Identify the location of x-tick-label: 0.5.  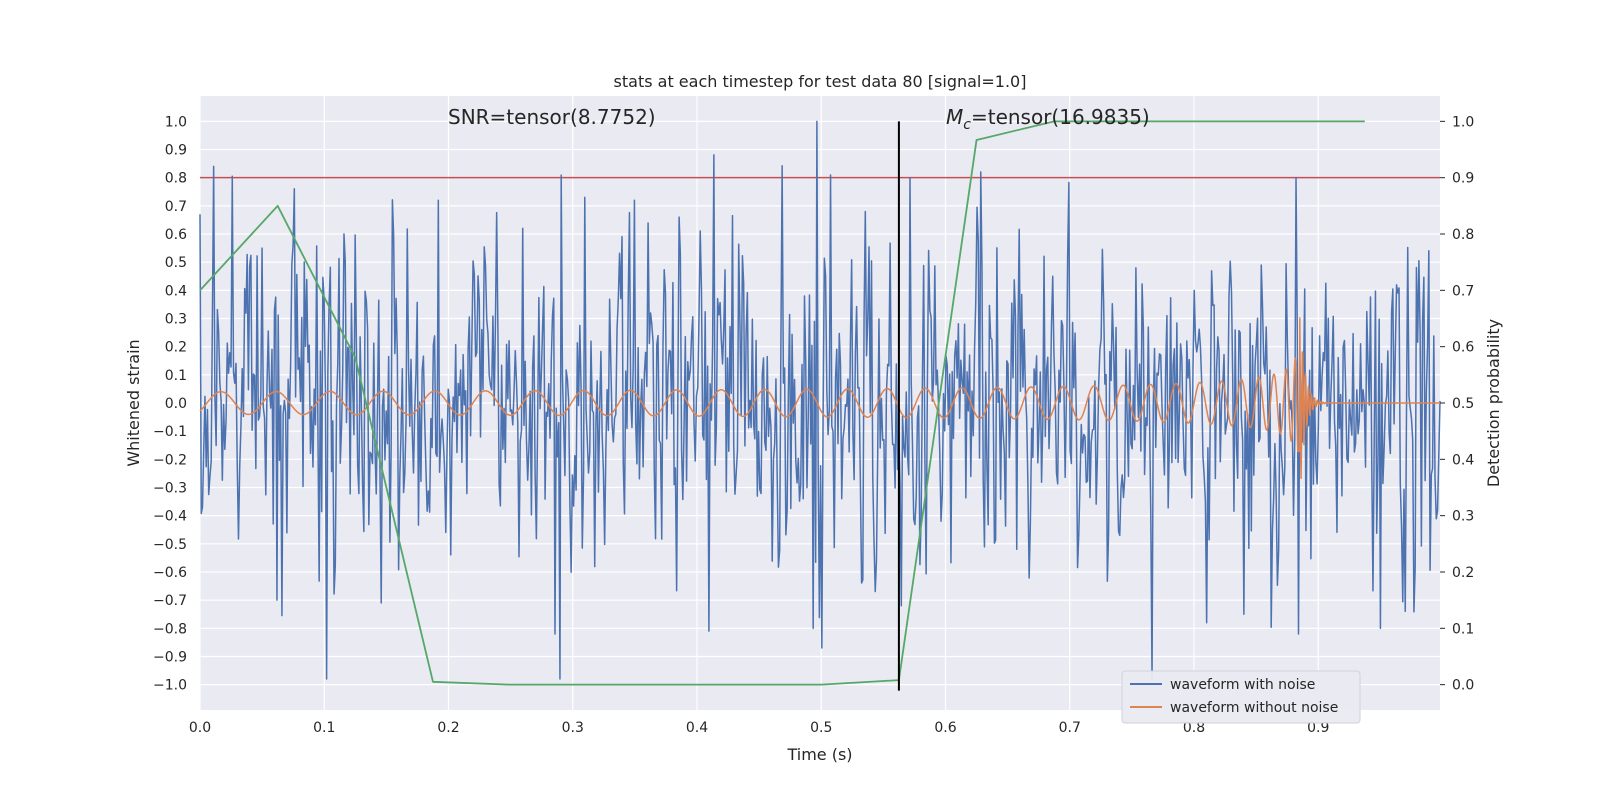
(821, 728).